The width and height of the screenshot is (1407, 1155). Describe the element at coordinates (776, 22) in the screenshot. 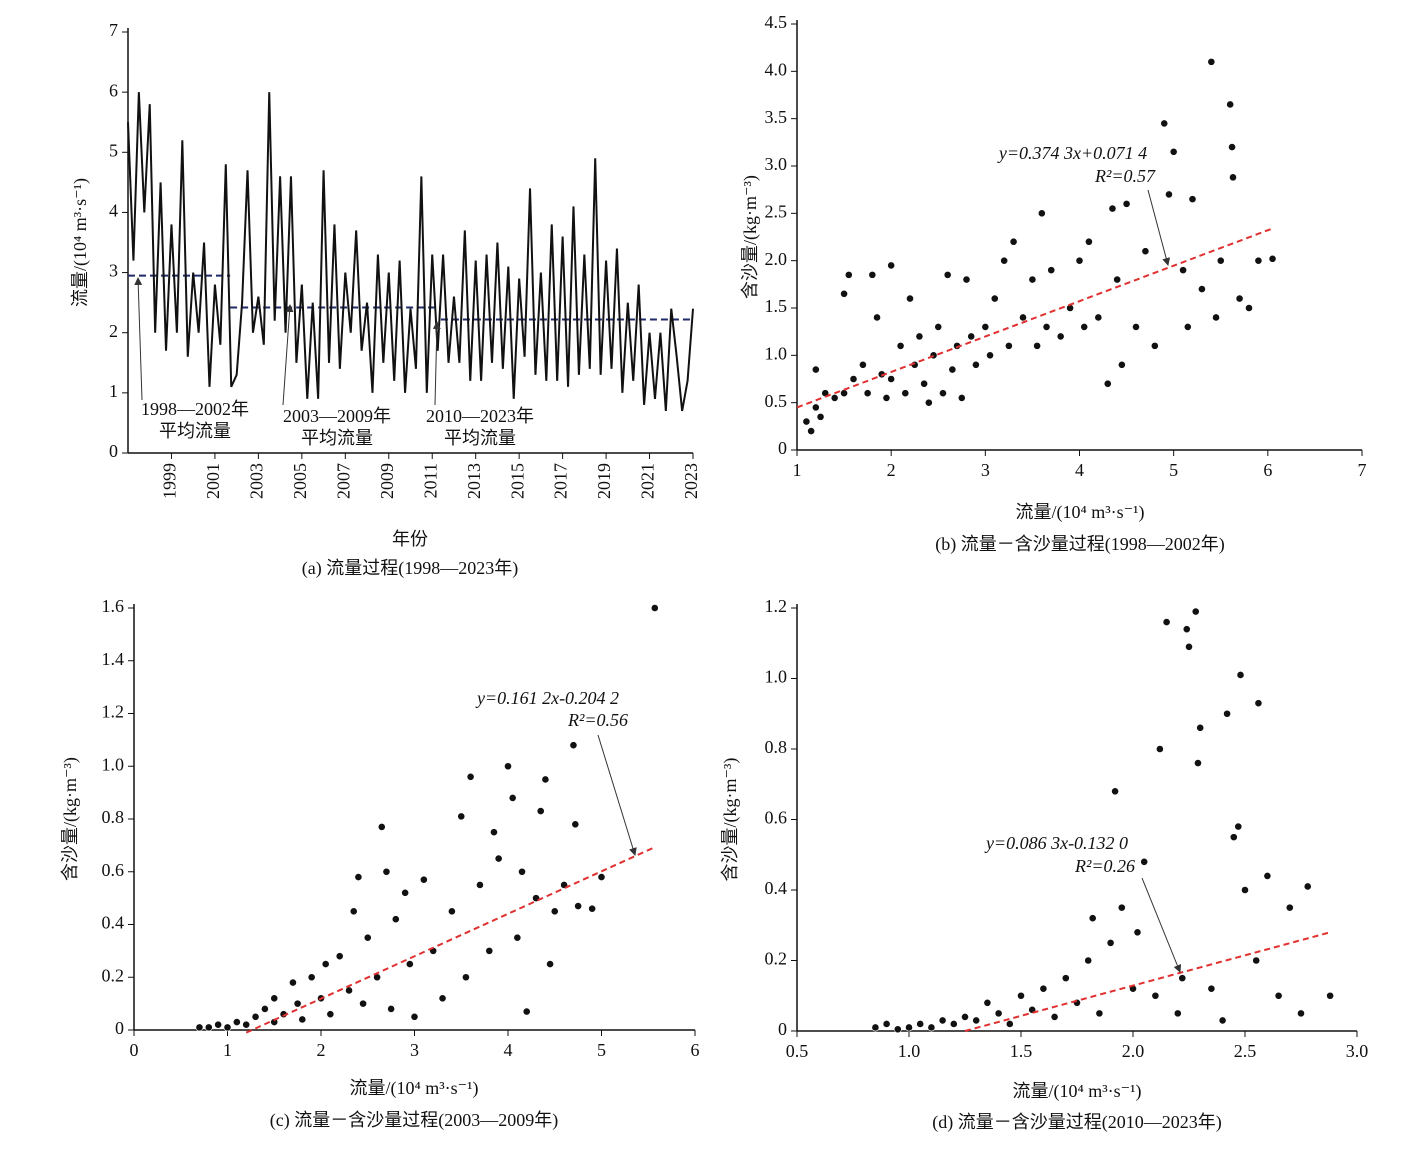

I see `y-tick-label: 4.5` at that location.